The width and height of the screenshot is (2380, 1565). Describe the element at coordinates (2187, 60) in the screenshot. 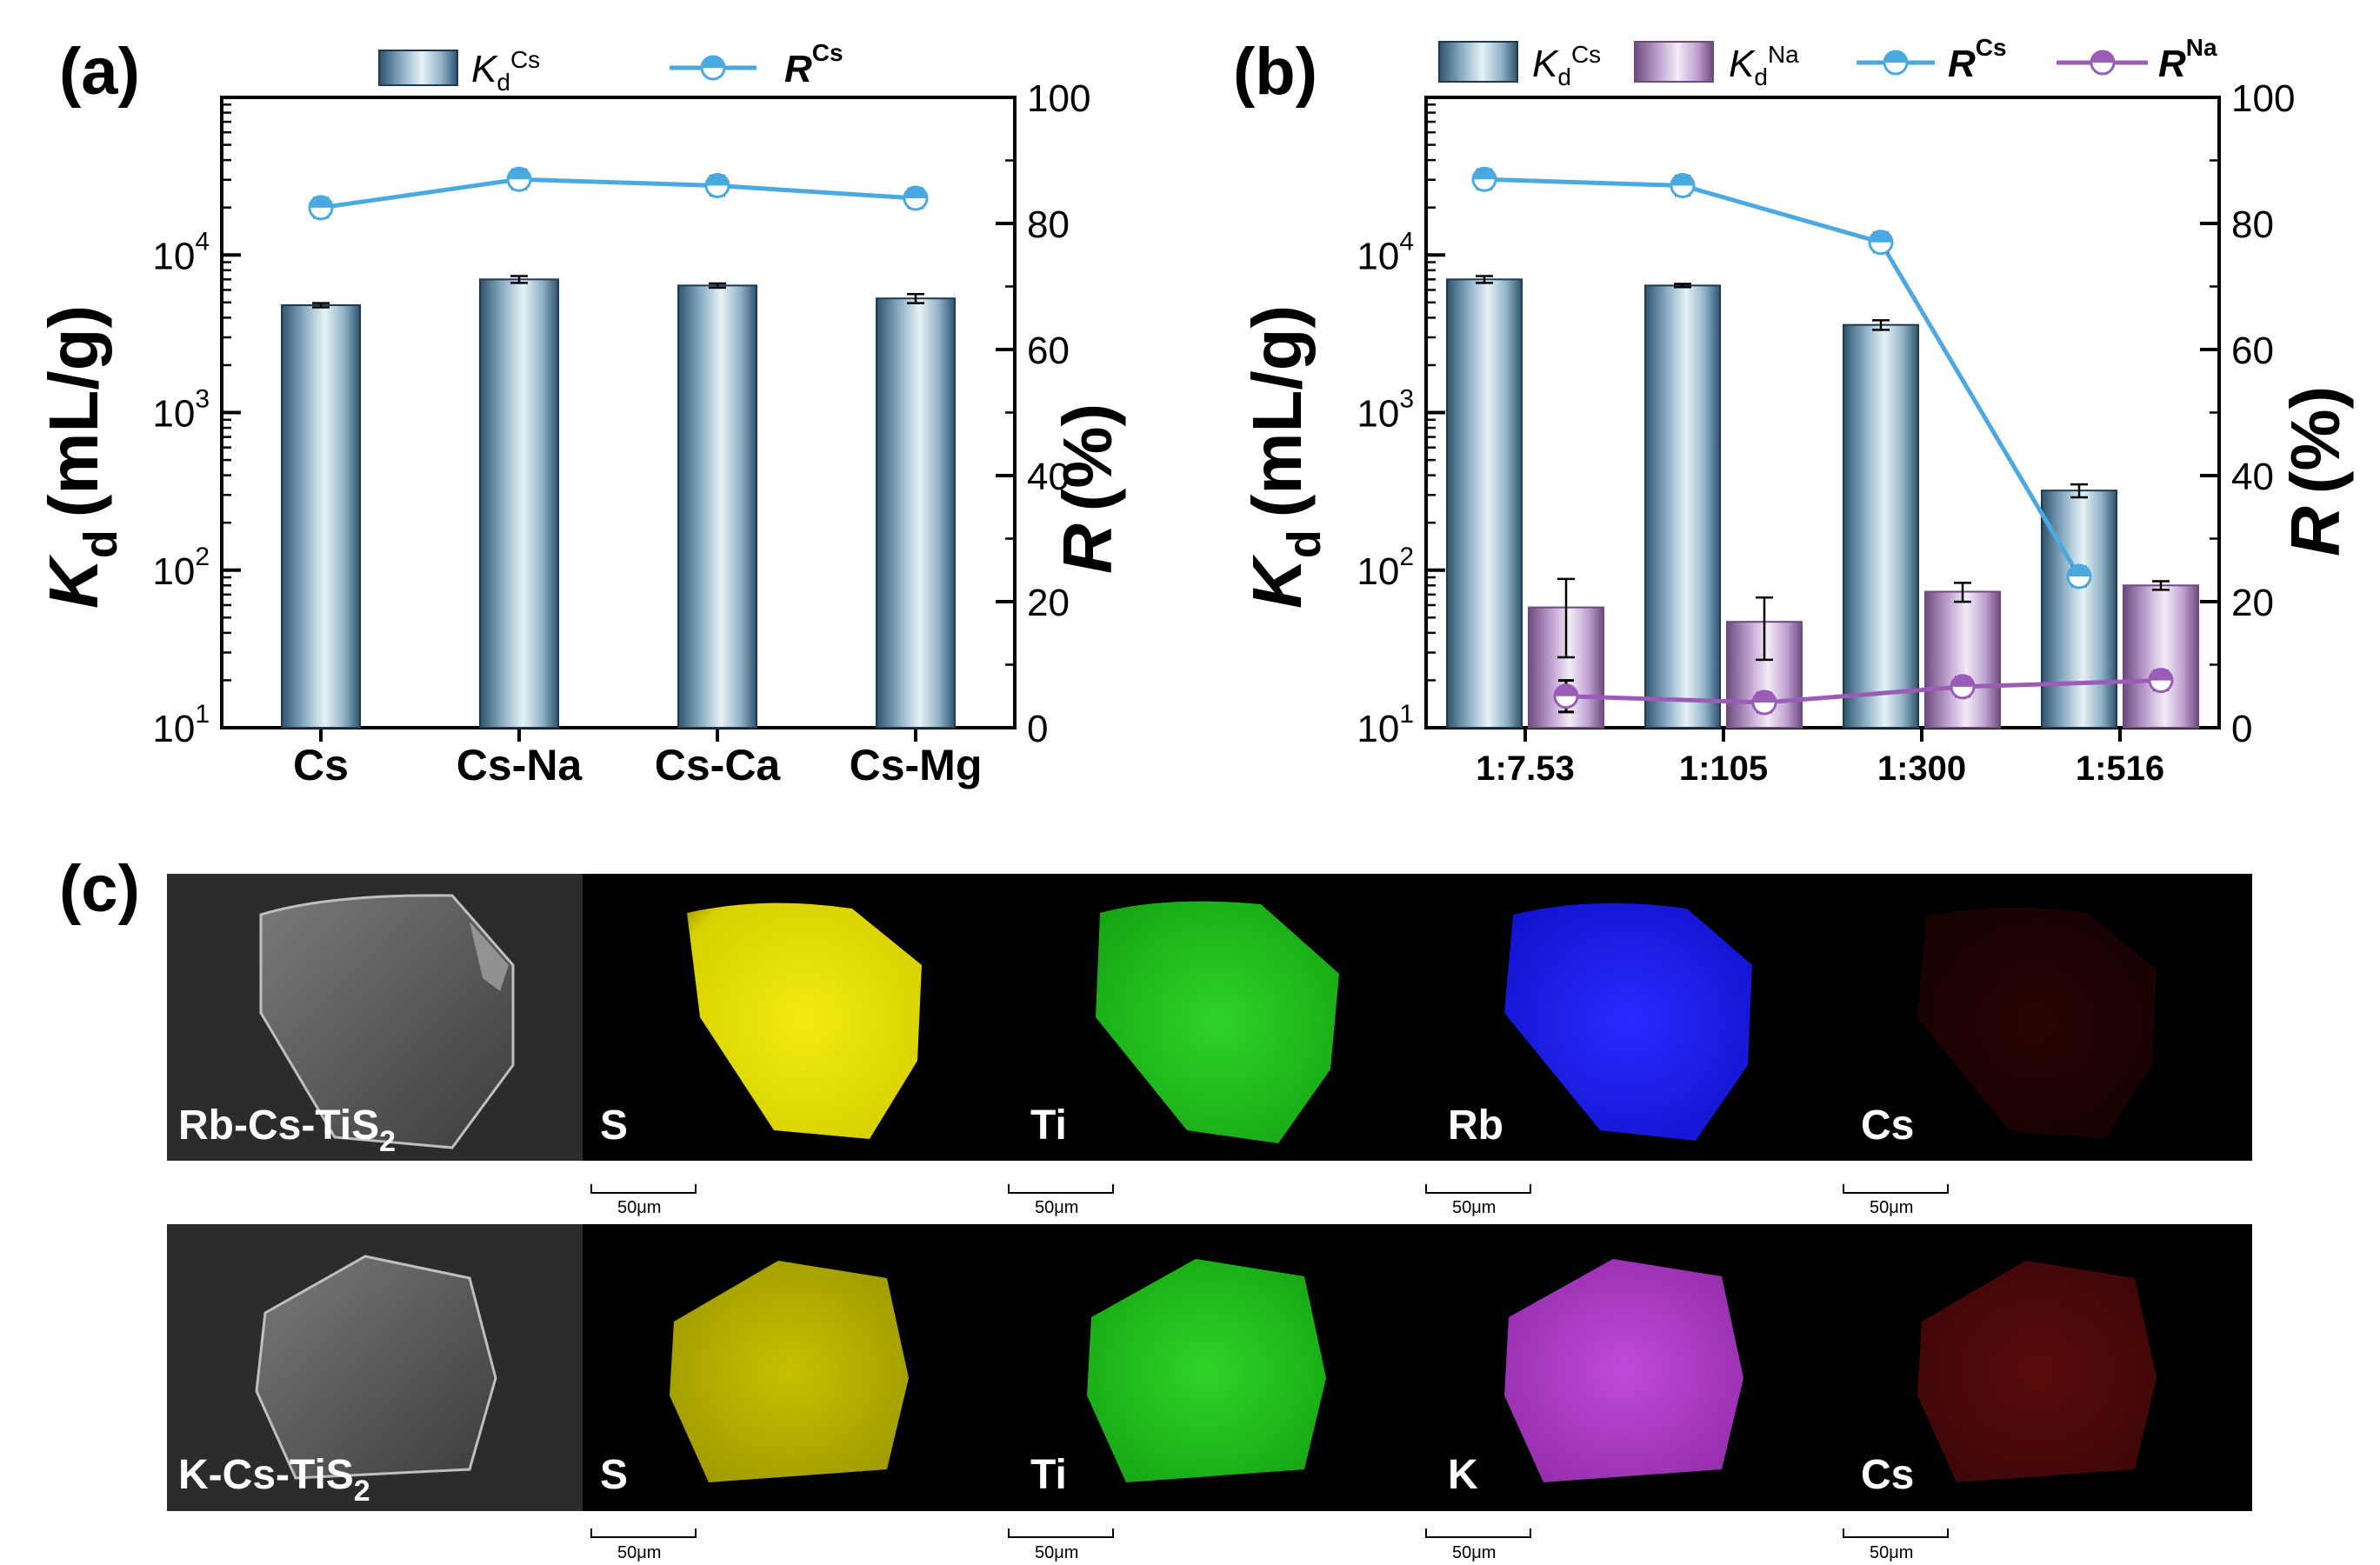

I see `legend-label-r-na: RNa` at that location.